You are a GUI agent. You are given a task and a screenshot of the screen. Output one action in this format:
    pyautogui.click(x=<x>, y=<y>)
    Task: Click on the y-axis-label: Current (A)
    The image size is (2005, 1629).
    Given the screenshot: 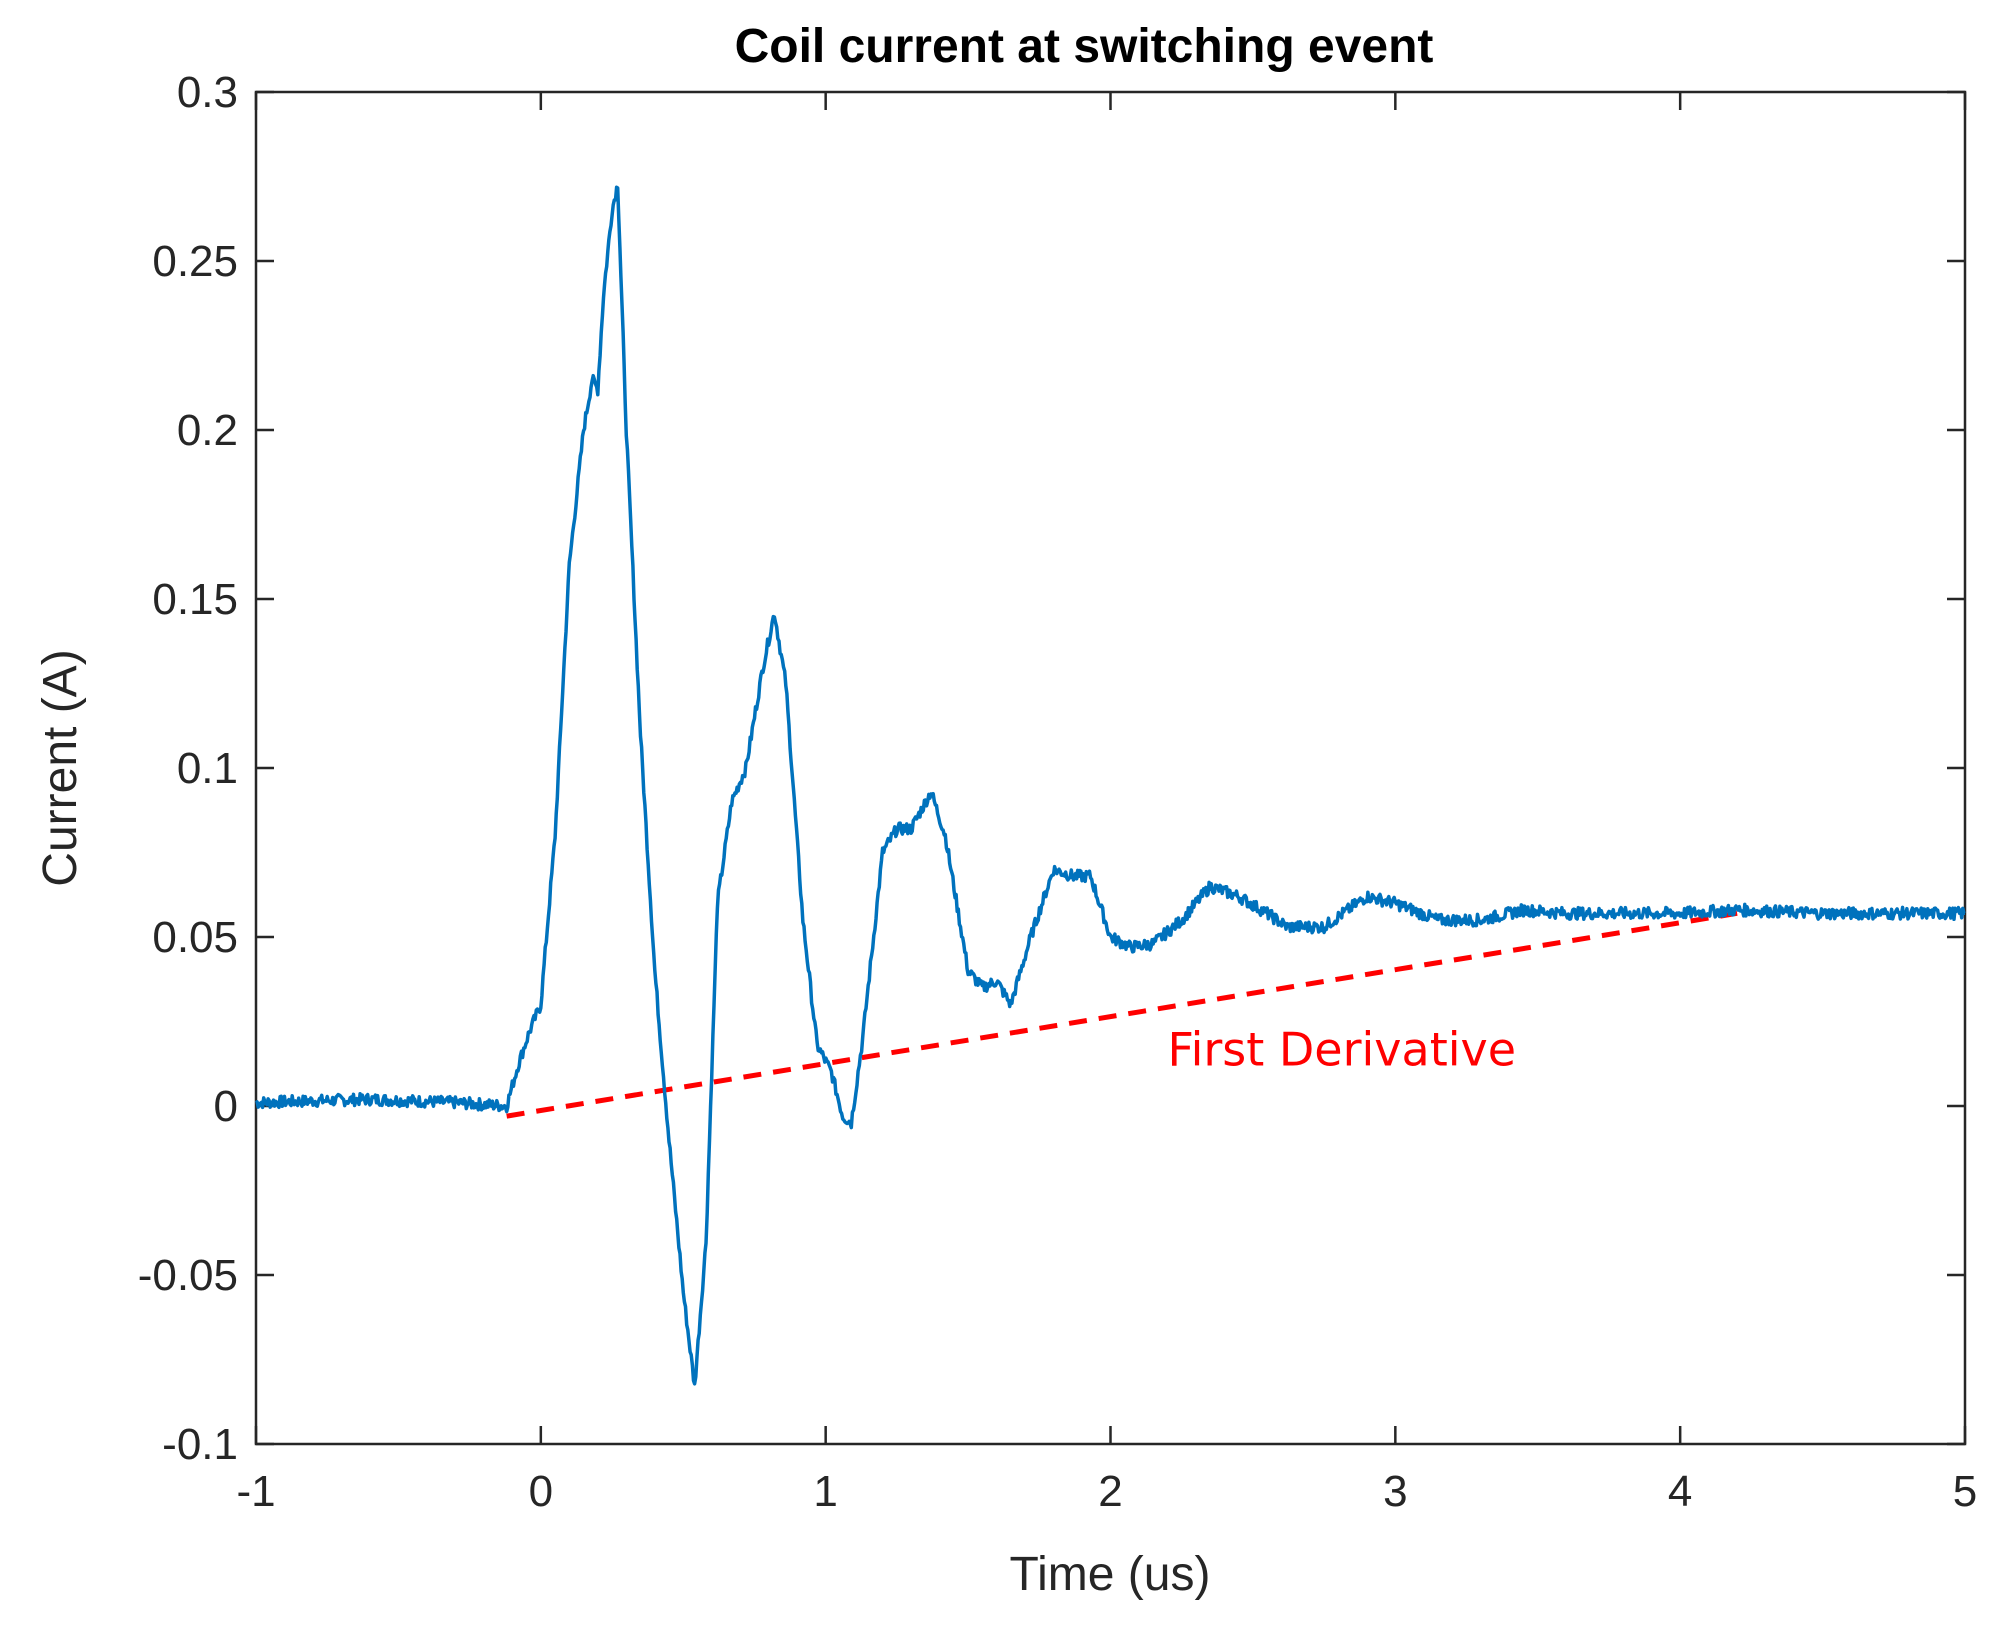 What is the action you would take?
    pyautogui.click(x=60, y=767)
    